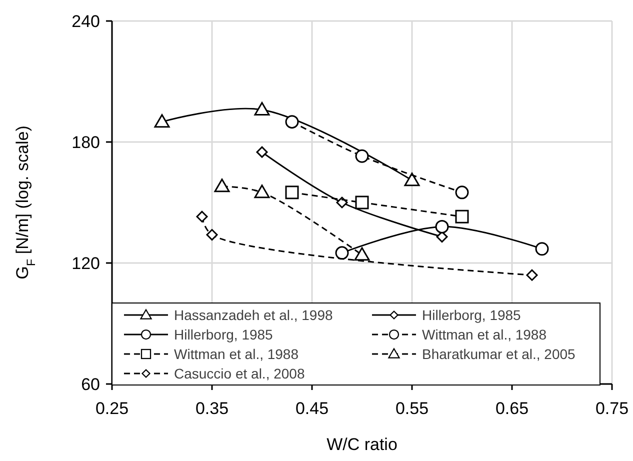 The width and height of the screenshot is (633, 461). Describe the element at coordinates (212, 408) in the screenshot. I see `x-tick-label: 0.35` at that location.